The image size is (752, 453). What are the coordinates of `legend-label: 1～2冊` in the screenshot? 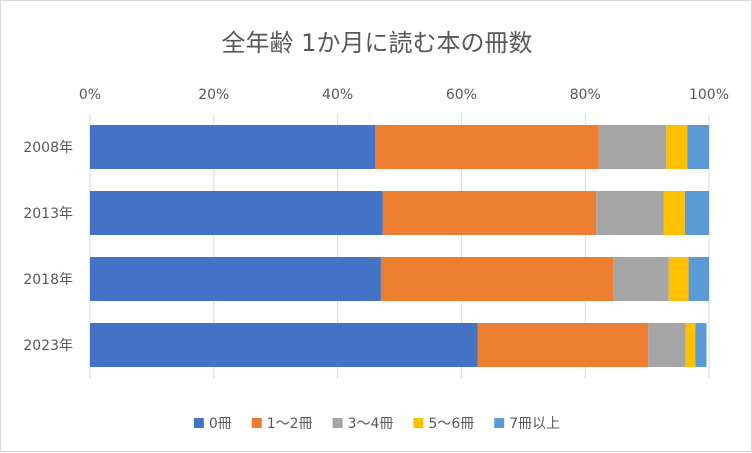 It's located at (290, 424).